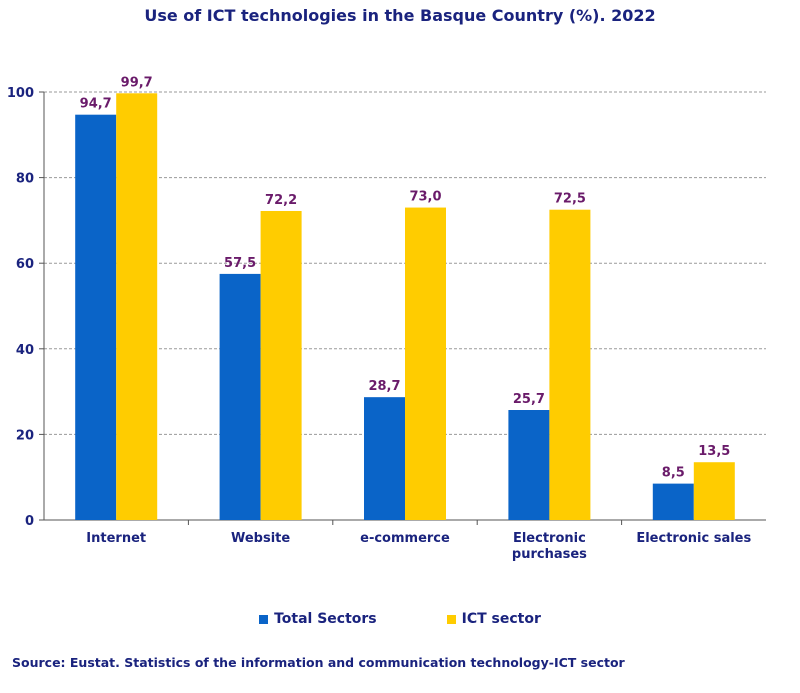 The height and width of the screenshot is (693, 800). What do you see at coordinates (549, 546) in the screenshot?
I see `x-tick-label: Electronic purchases` at bounding box center [549, 546].